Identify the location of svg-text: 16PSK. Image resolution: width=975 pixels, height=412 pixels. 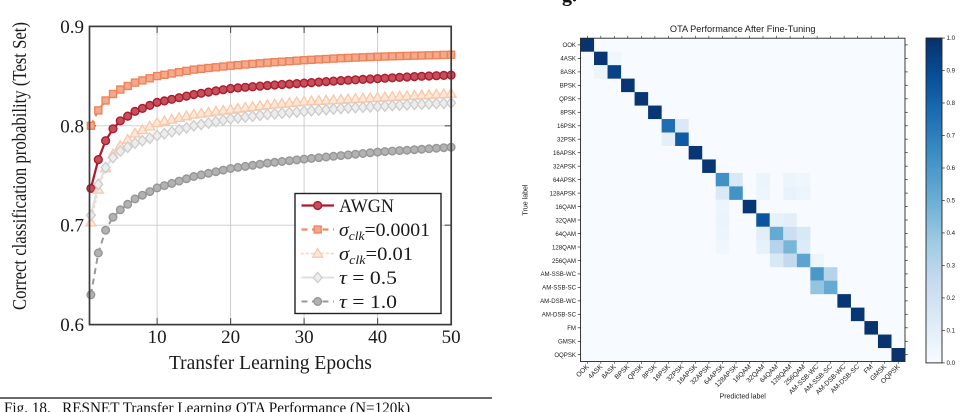
(566, 126).